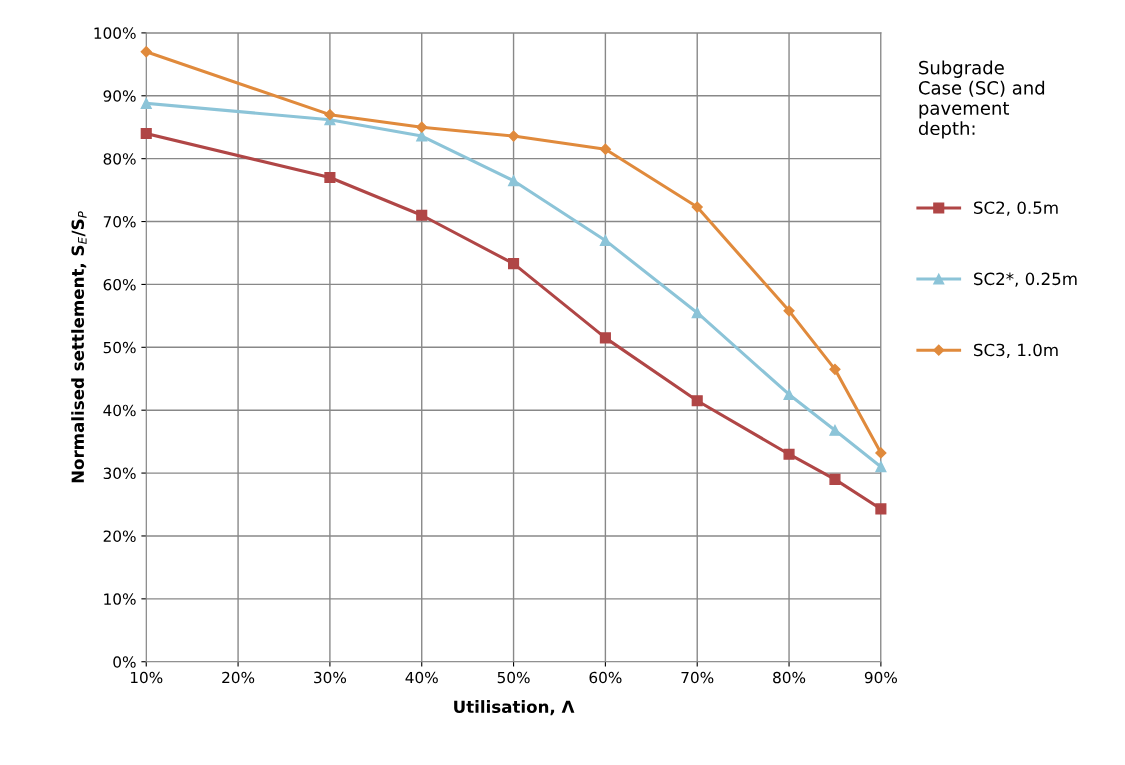 This screenshot has width=1125, height=765. What do you see at coordinates (119, 159) in the screenshot?
I see `y-tick-label: 80%` at bounding box center [119, 159].